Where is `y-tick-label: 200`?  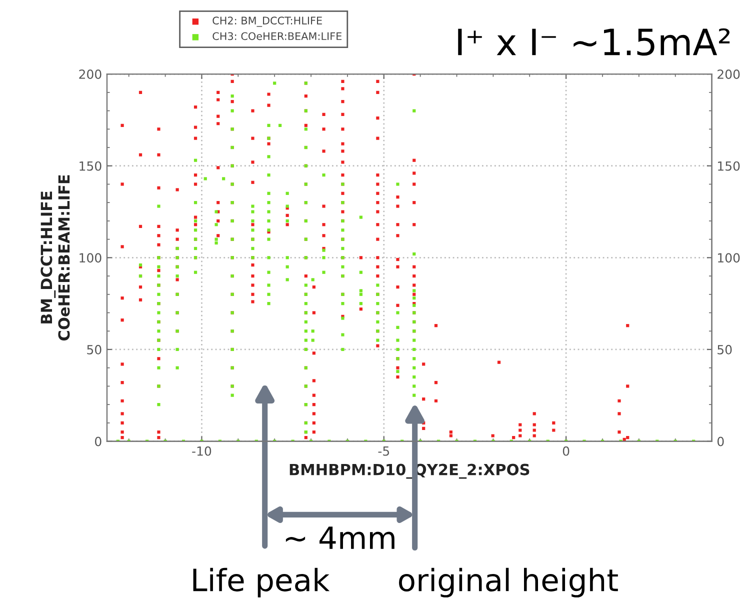
y-tick-label: 200 is located at coordinates (90, 74).